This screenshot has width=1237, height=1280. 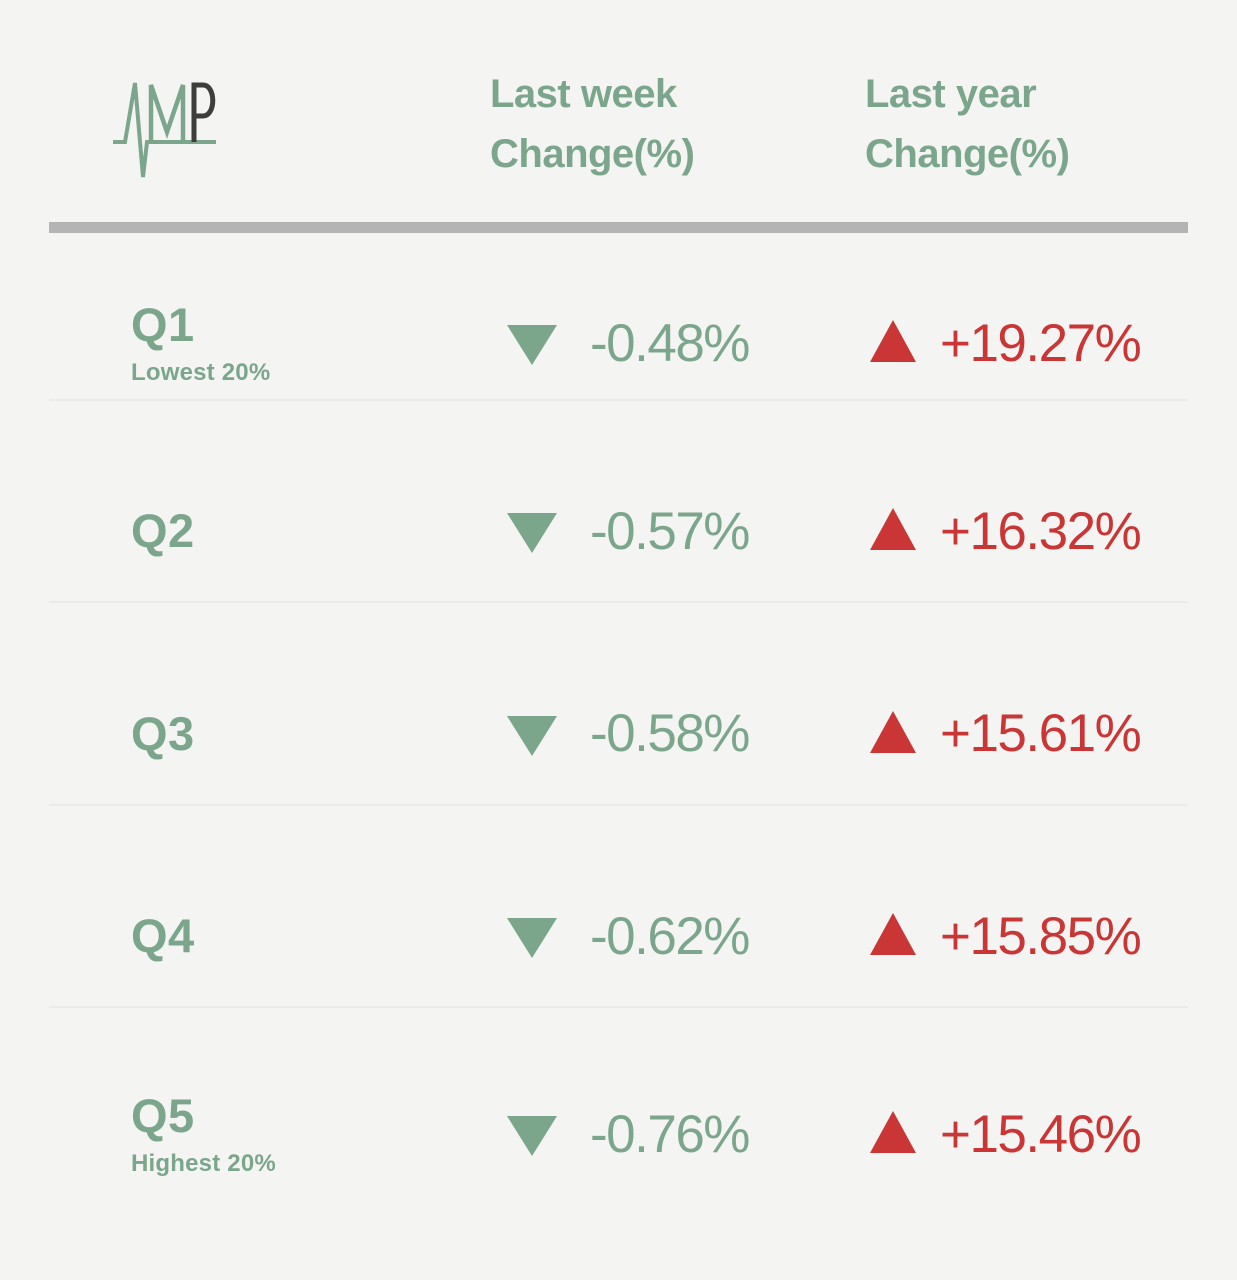 I want to click on last-year-change-value: +15.61%, so click(x=1041, y=733).